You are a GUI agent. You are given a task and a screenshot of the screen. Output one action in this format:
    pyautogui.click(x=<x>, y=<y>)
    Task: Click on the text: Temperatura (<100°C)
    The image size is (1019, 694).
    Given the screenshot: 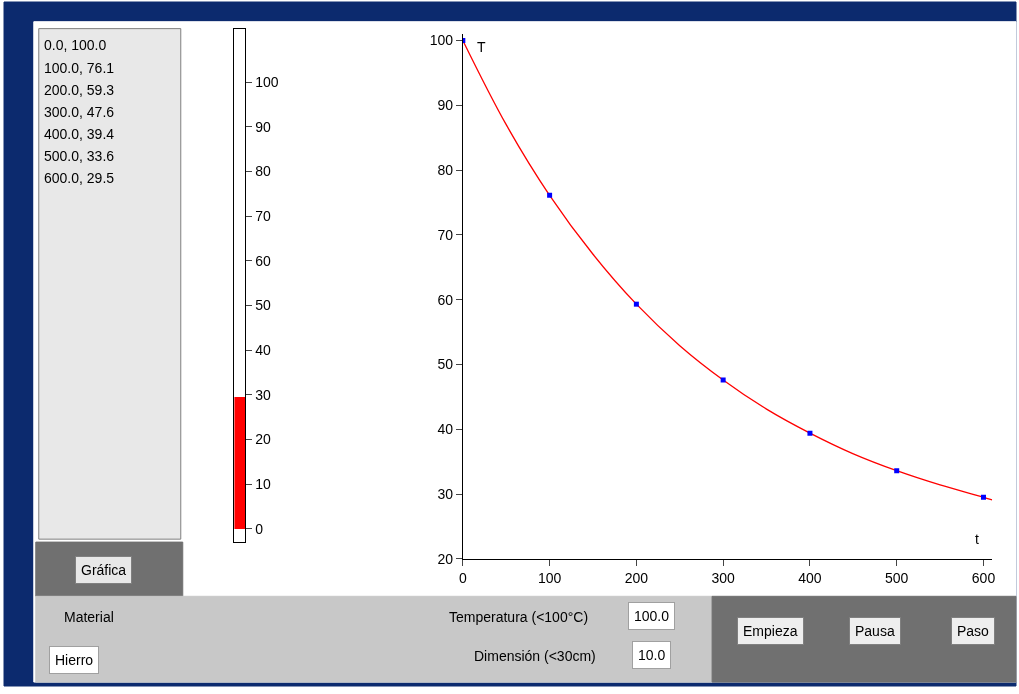 What is the action you would take?
    pyautogui.click(x=519, y=617)
    